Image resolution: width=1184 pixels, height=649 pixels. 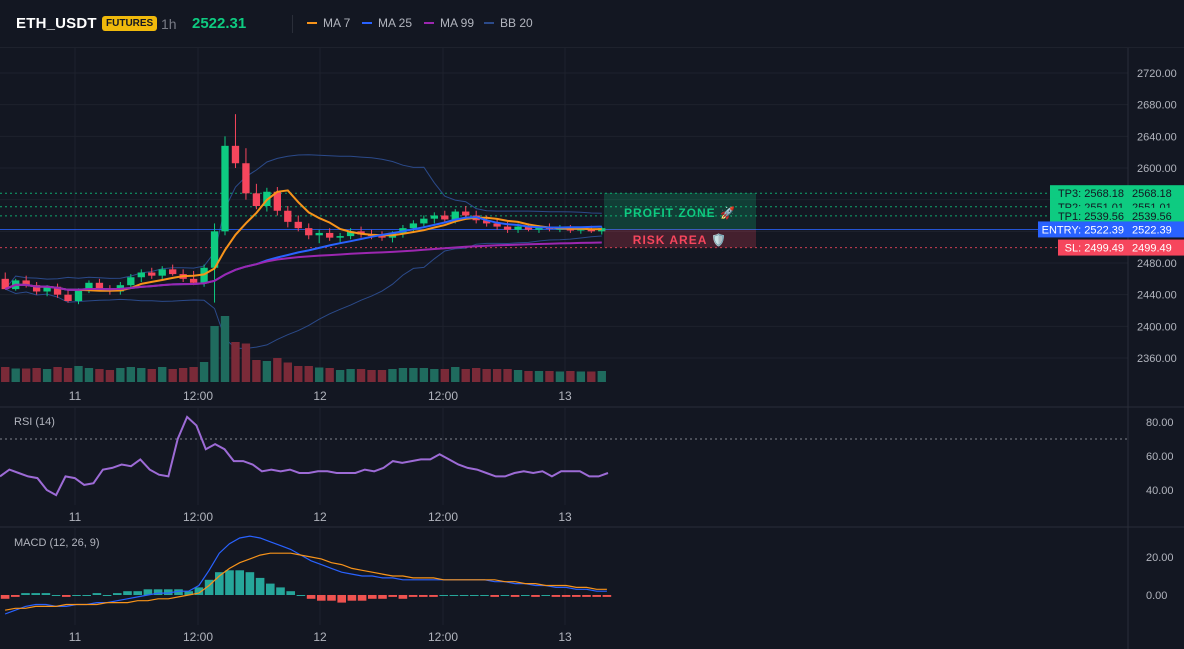 I want to click on rsi-tick-label: 60.00, so click(x=1160, y=457).